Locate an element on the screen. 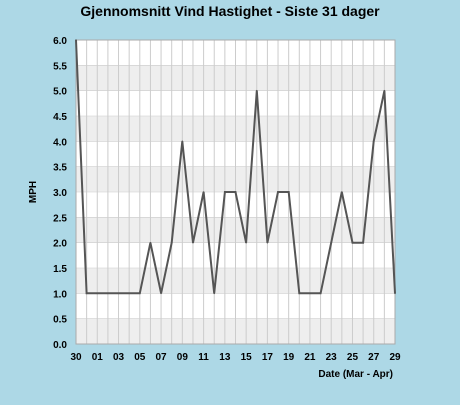 This screenshot has height=405, width=460. y-tick-label: 3.5 is located at coordinates (60, 168).